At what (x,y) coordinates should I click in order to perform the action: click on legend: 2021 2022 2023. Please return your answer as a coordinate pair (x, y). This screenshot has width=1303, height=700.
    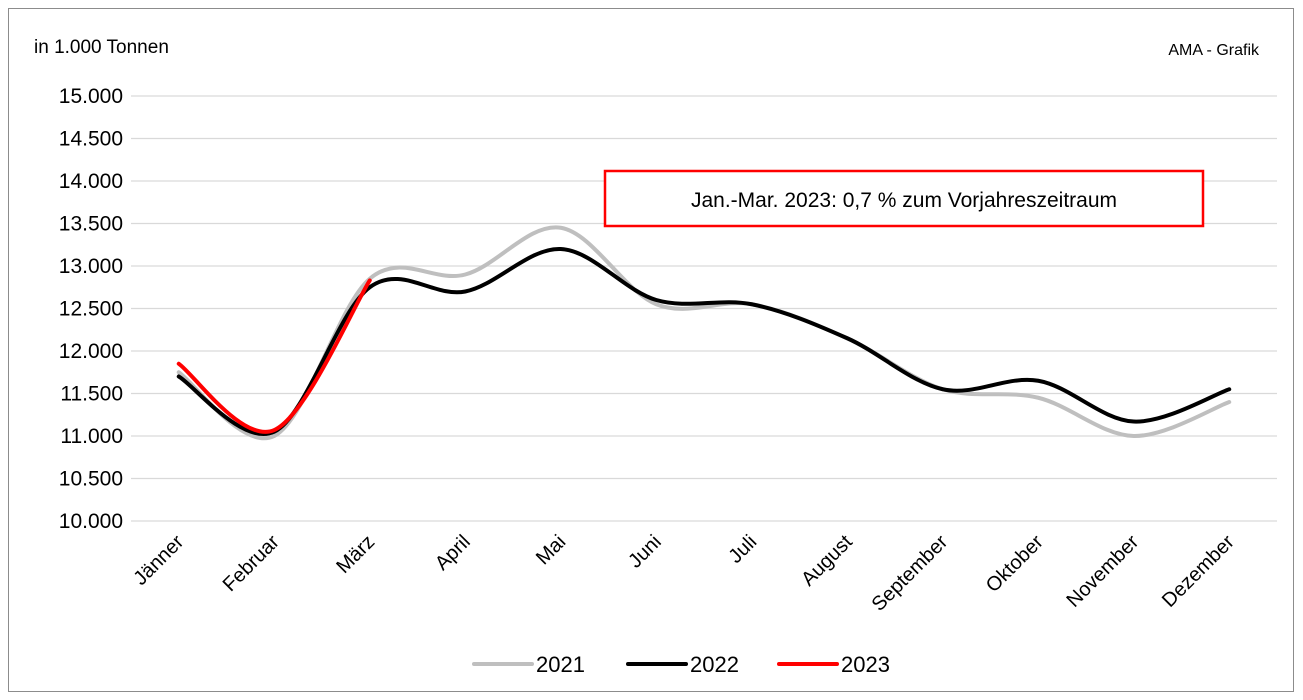
    Looking at the image, I should click on (681, 664).